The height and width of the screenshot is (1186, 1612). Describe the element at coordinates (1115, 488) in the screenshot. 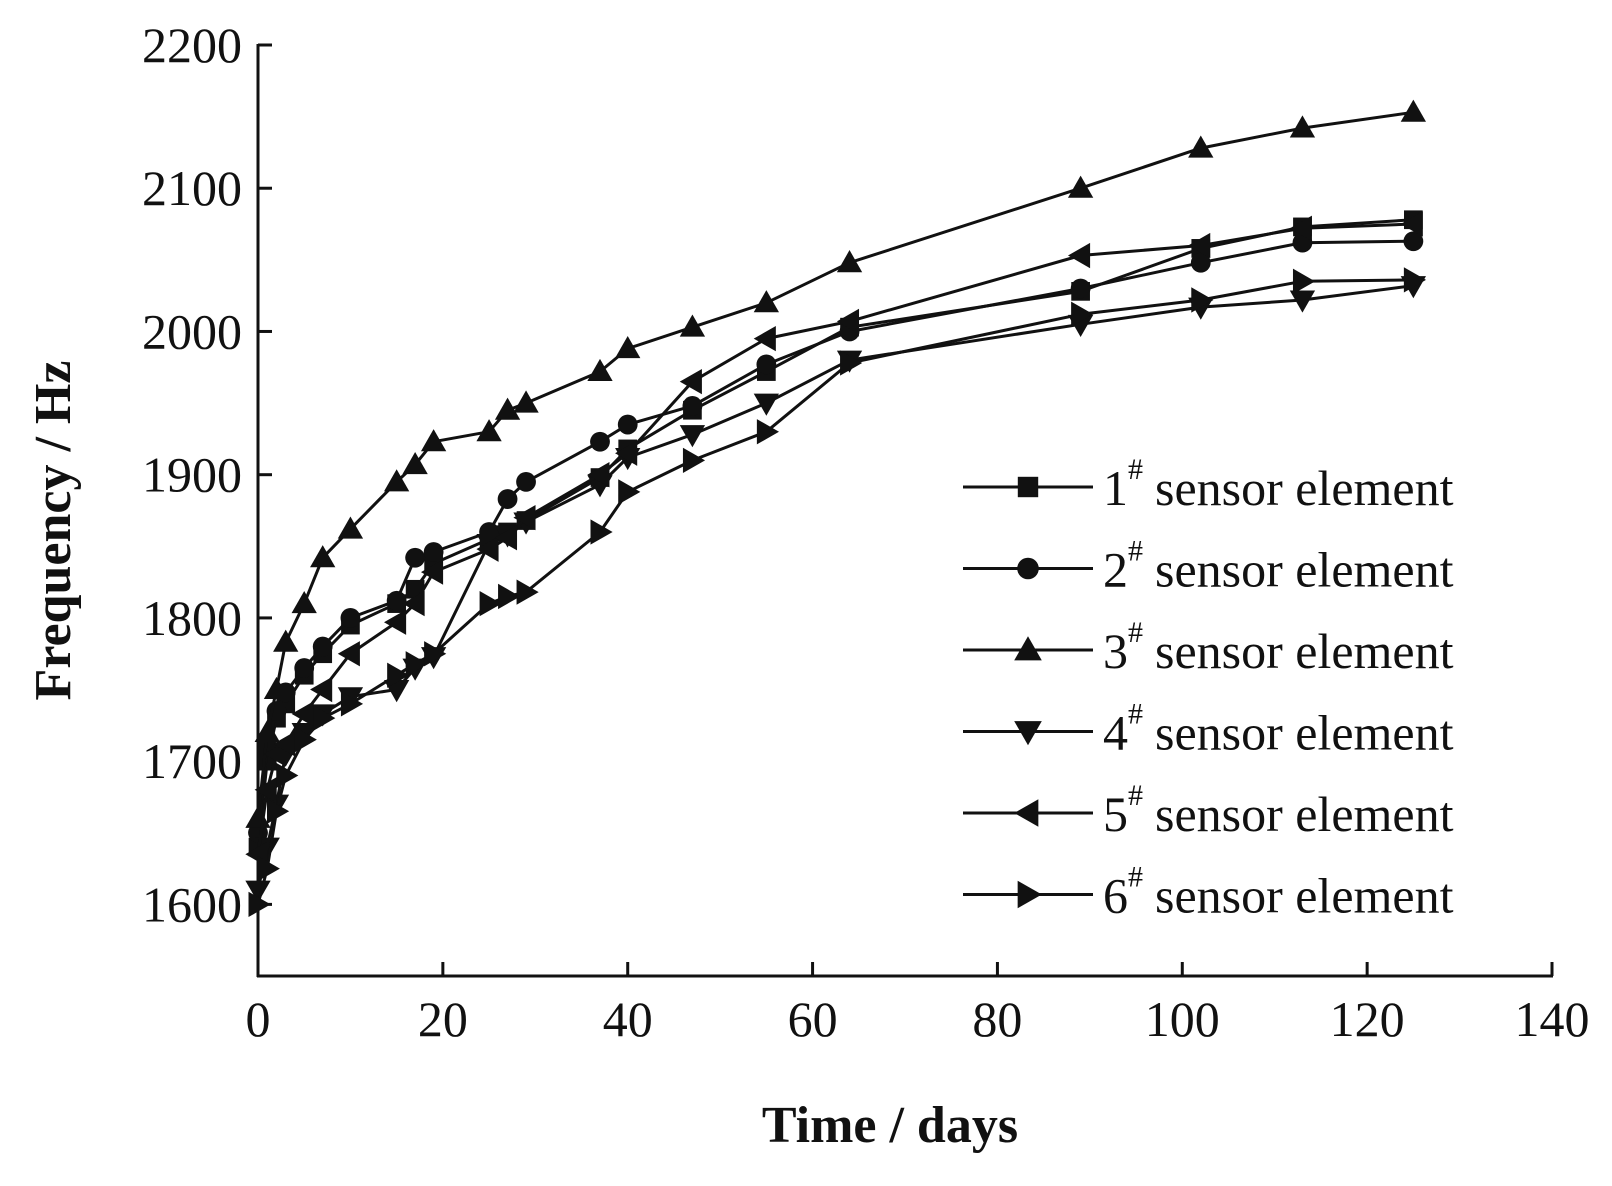

I see `legend-number: 1` at that location.